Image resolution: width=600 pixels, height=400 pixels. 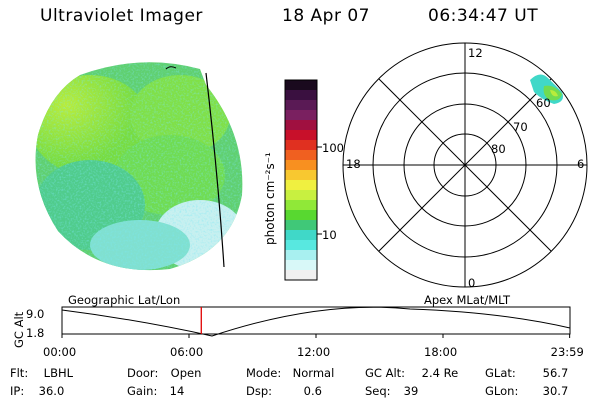 What do you see at coordinates (467, 300) in the screenshot?
I see `apex-mlat-label: Apex MLat/MLT` at bounding box center [467, 300].